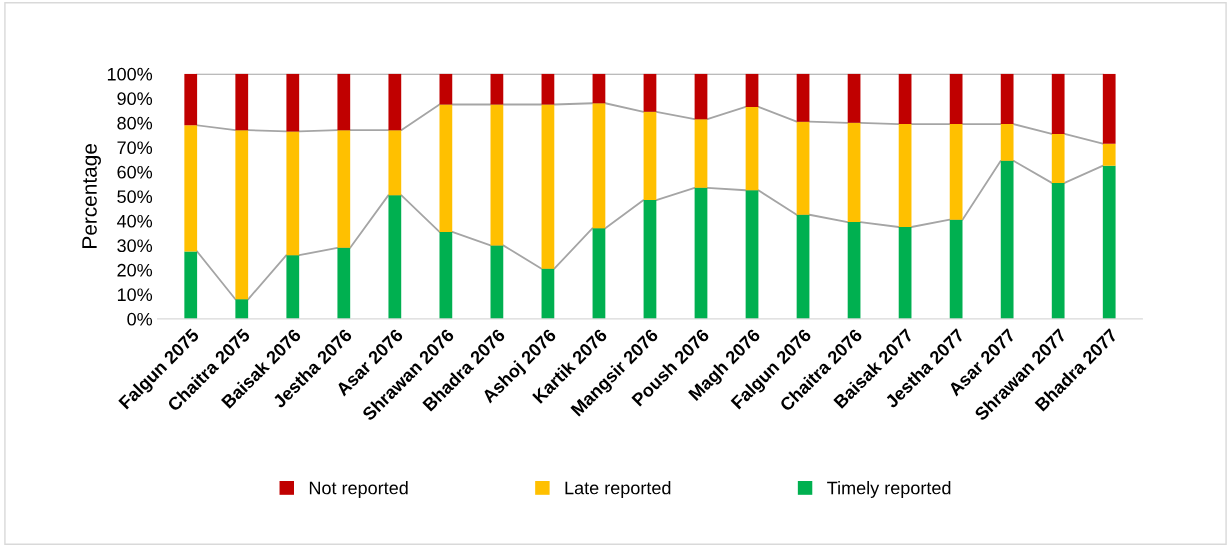  Describe the element at coordinates (135, 295) in the screenshot. I see `y-tick-label: 10%` at that location.